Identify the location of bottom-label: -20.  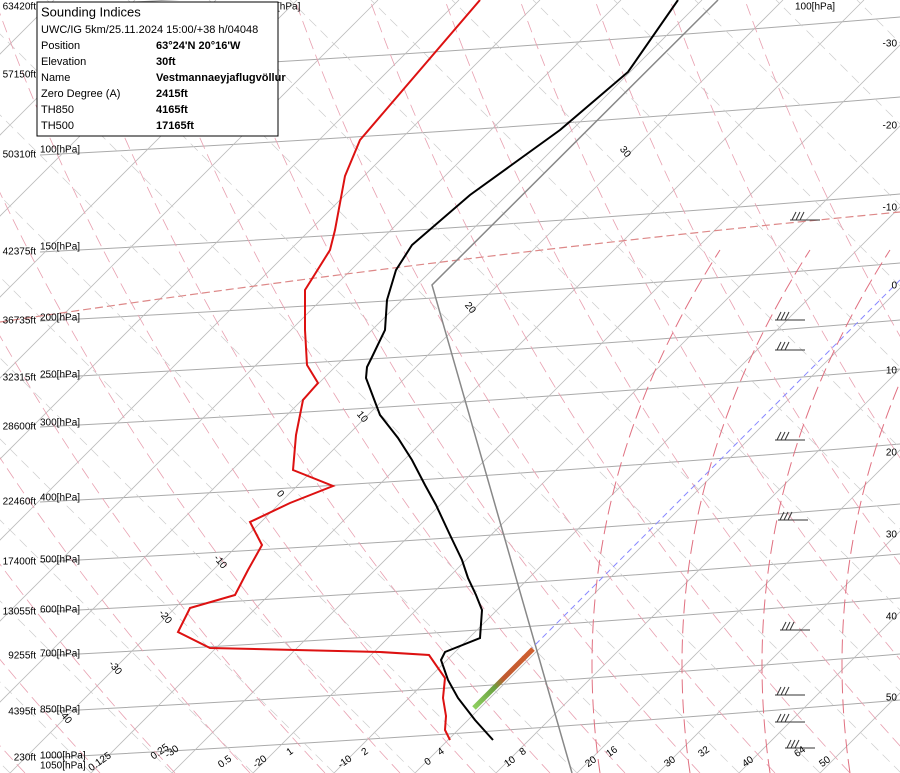
(260, 762).